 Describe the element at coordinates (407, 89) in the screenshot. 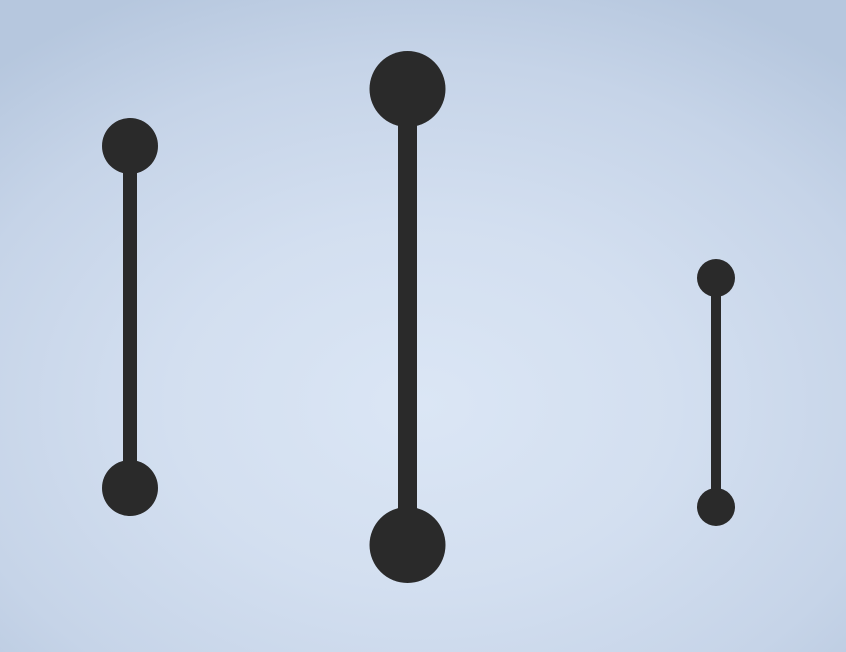

I see `dumbbell-center-top-ball` at that location.